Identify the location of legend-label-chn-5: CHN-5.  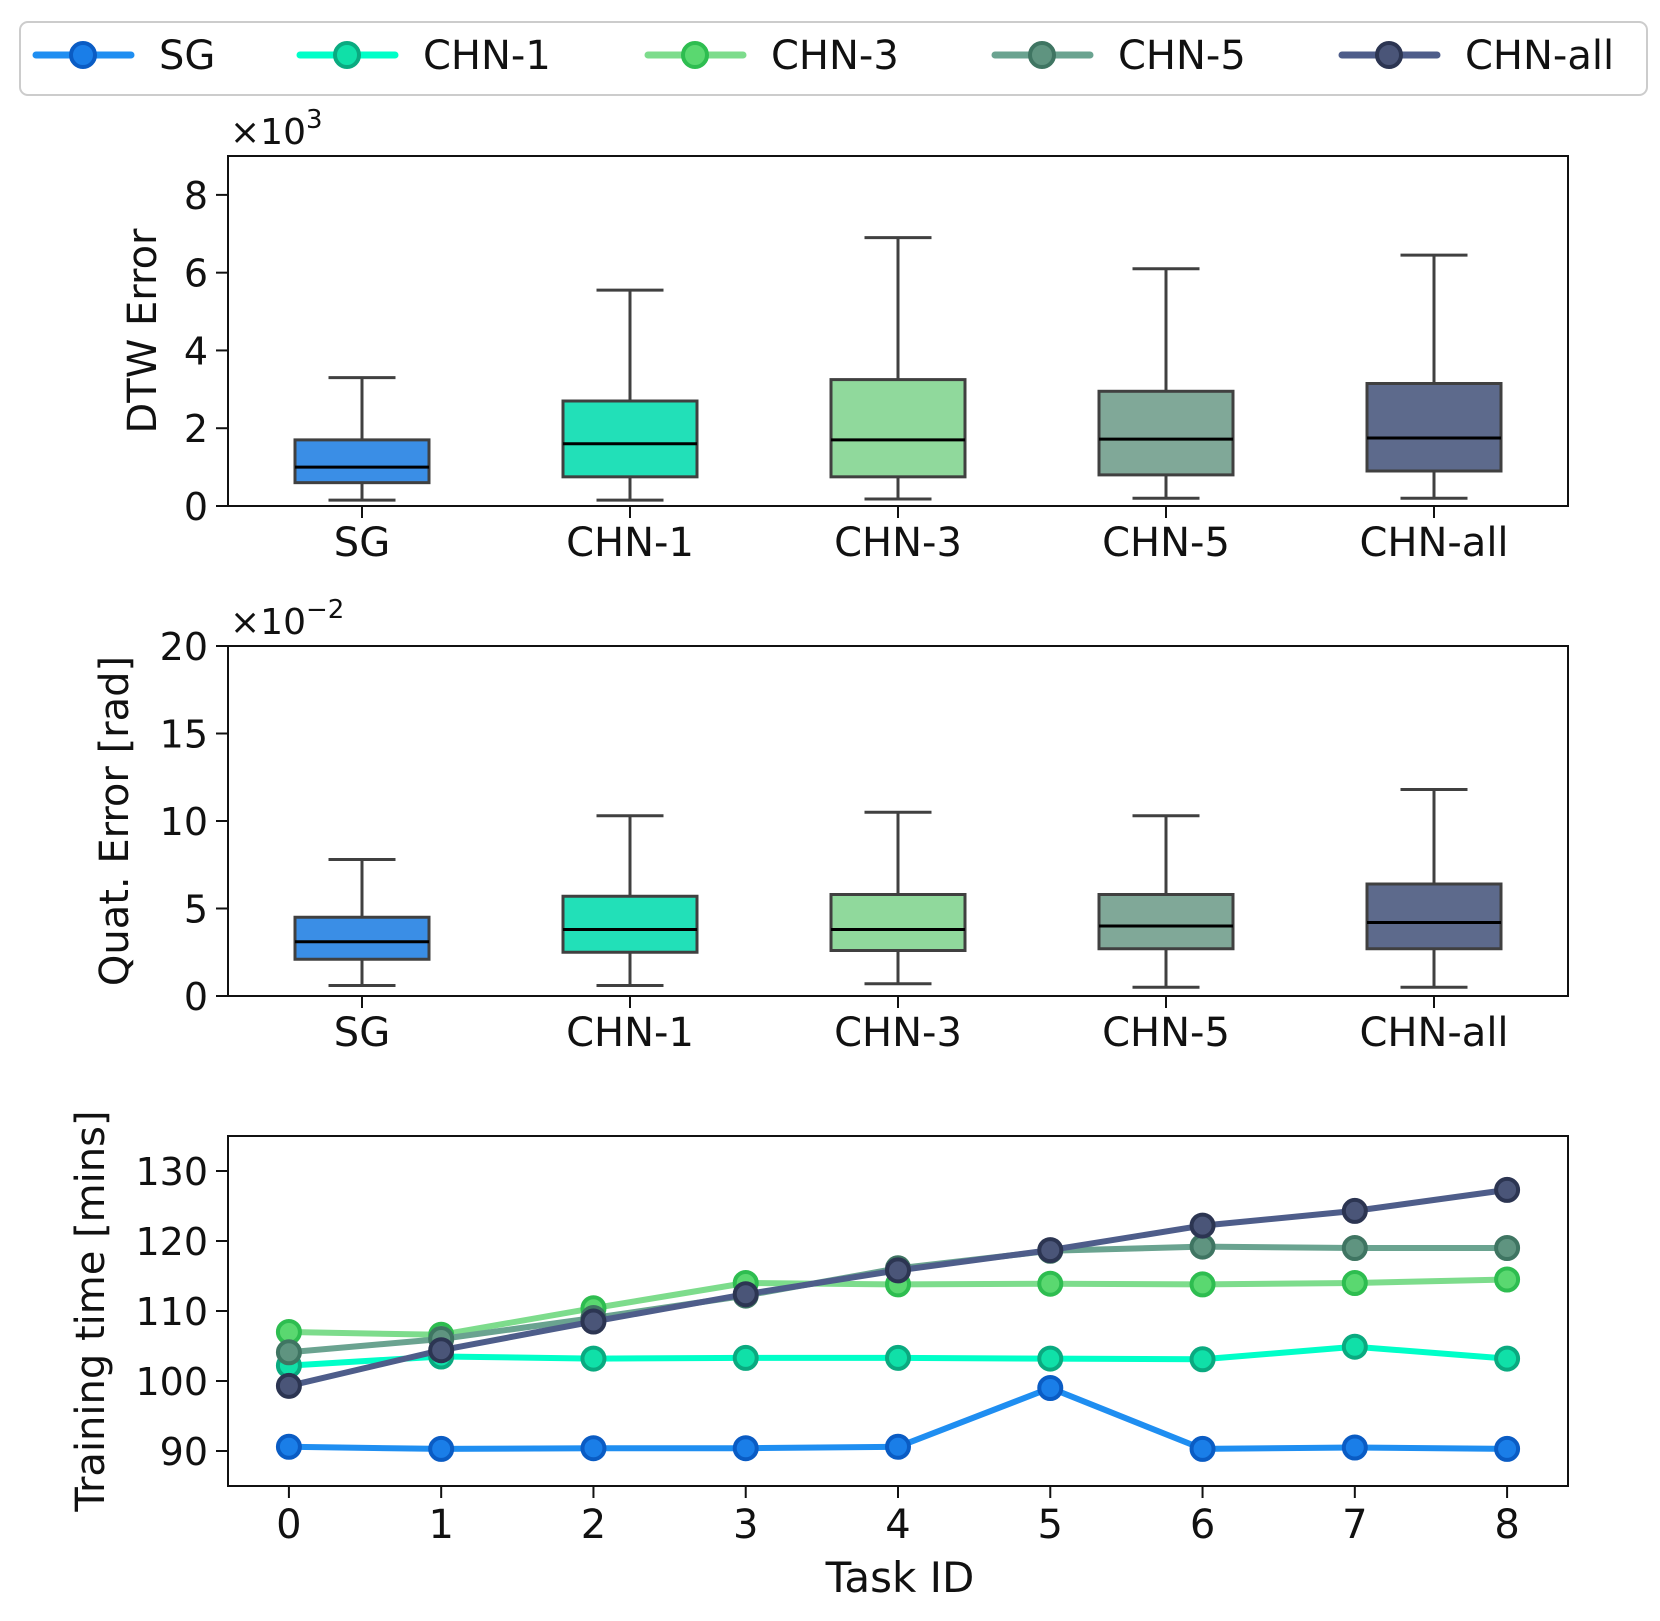
(1182, 56).